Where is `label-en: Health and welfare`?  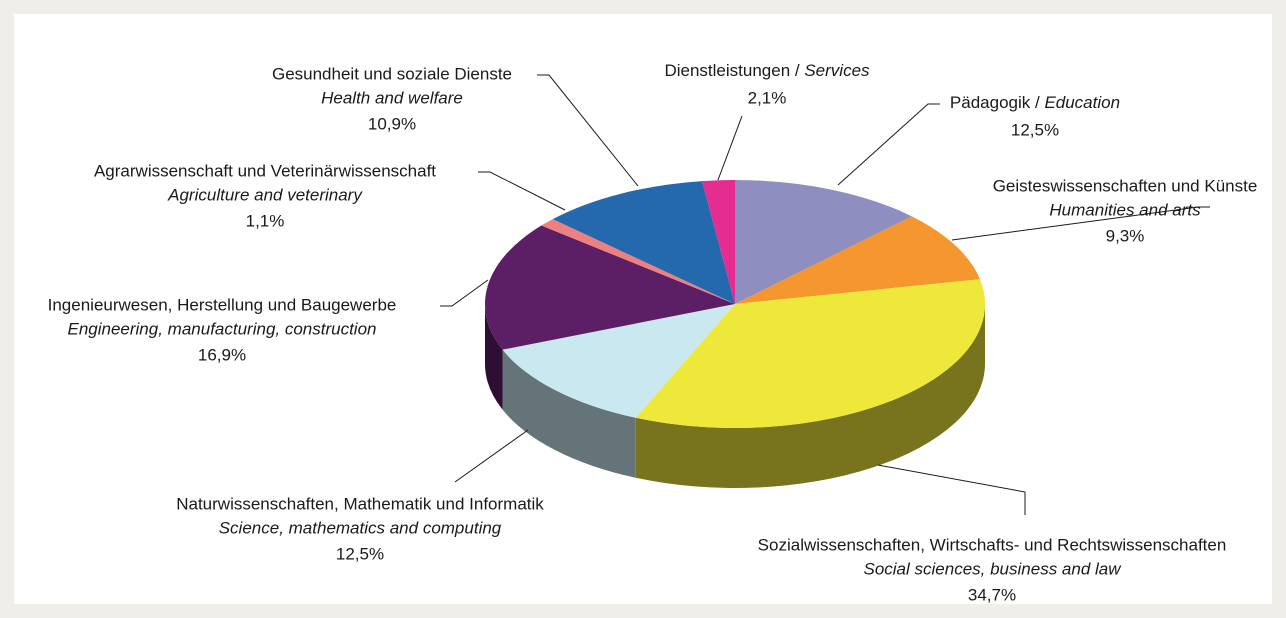
label-en: Health and welfare is located at coordinates (392, 97).